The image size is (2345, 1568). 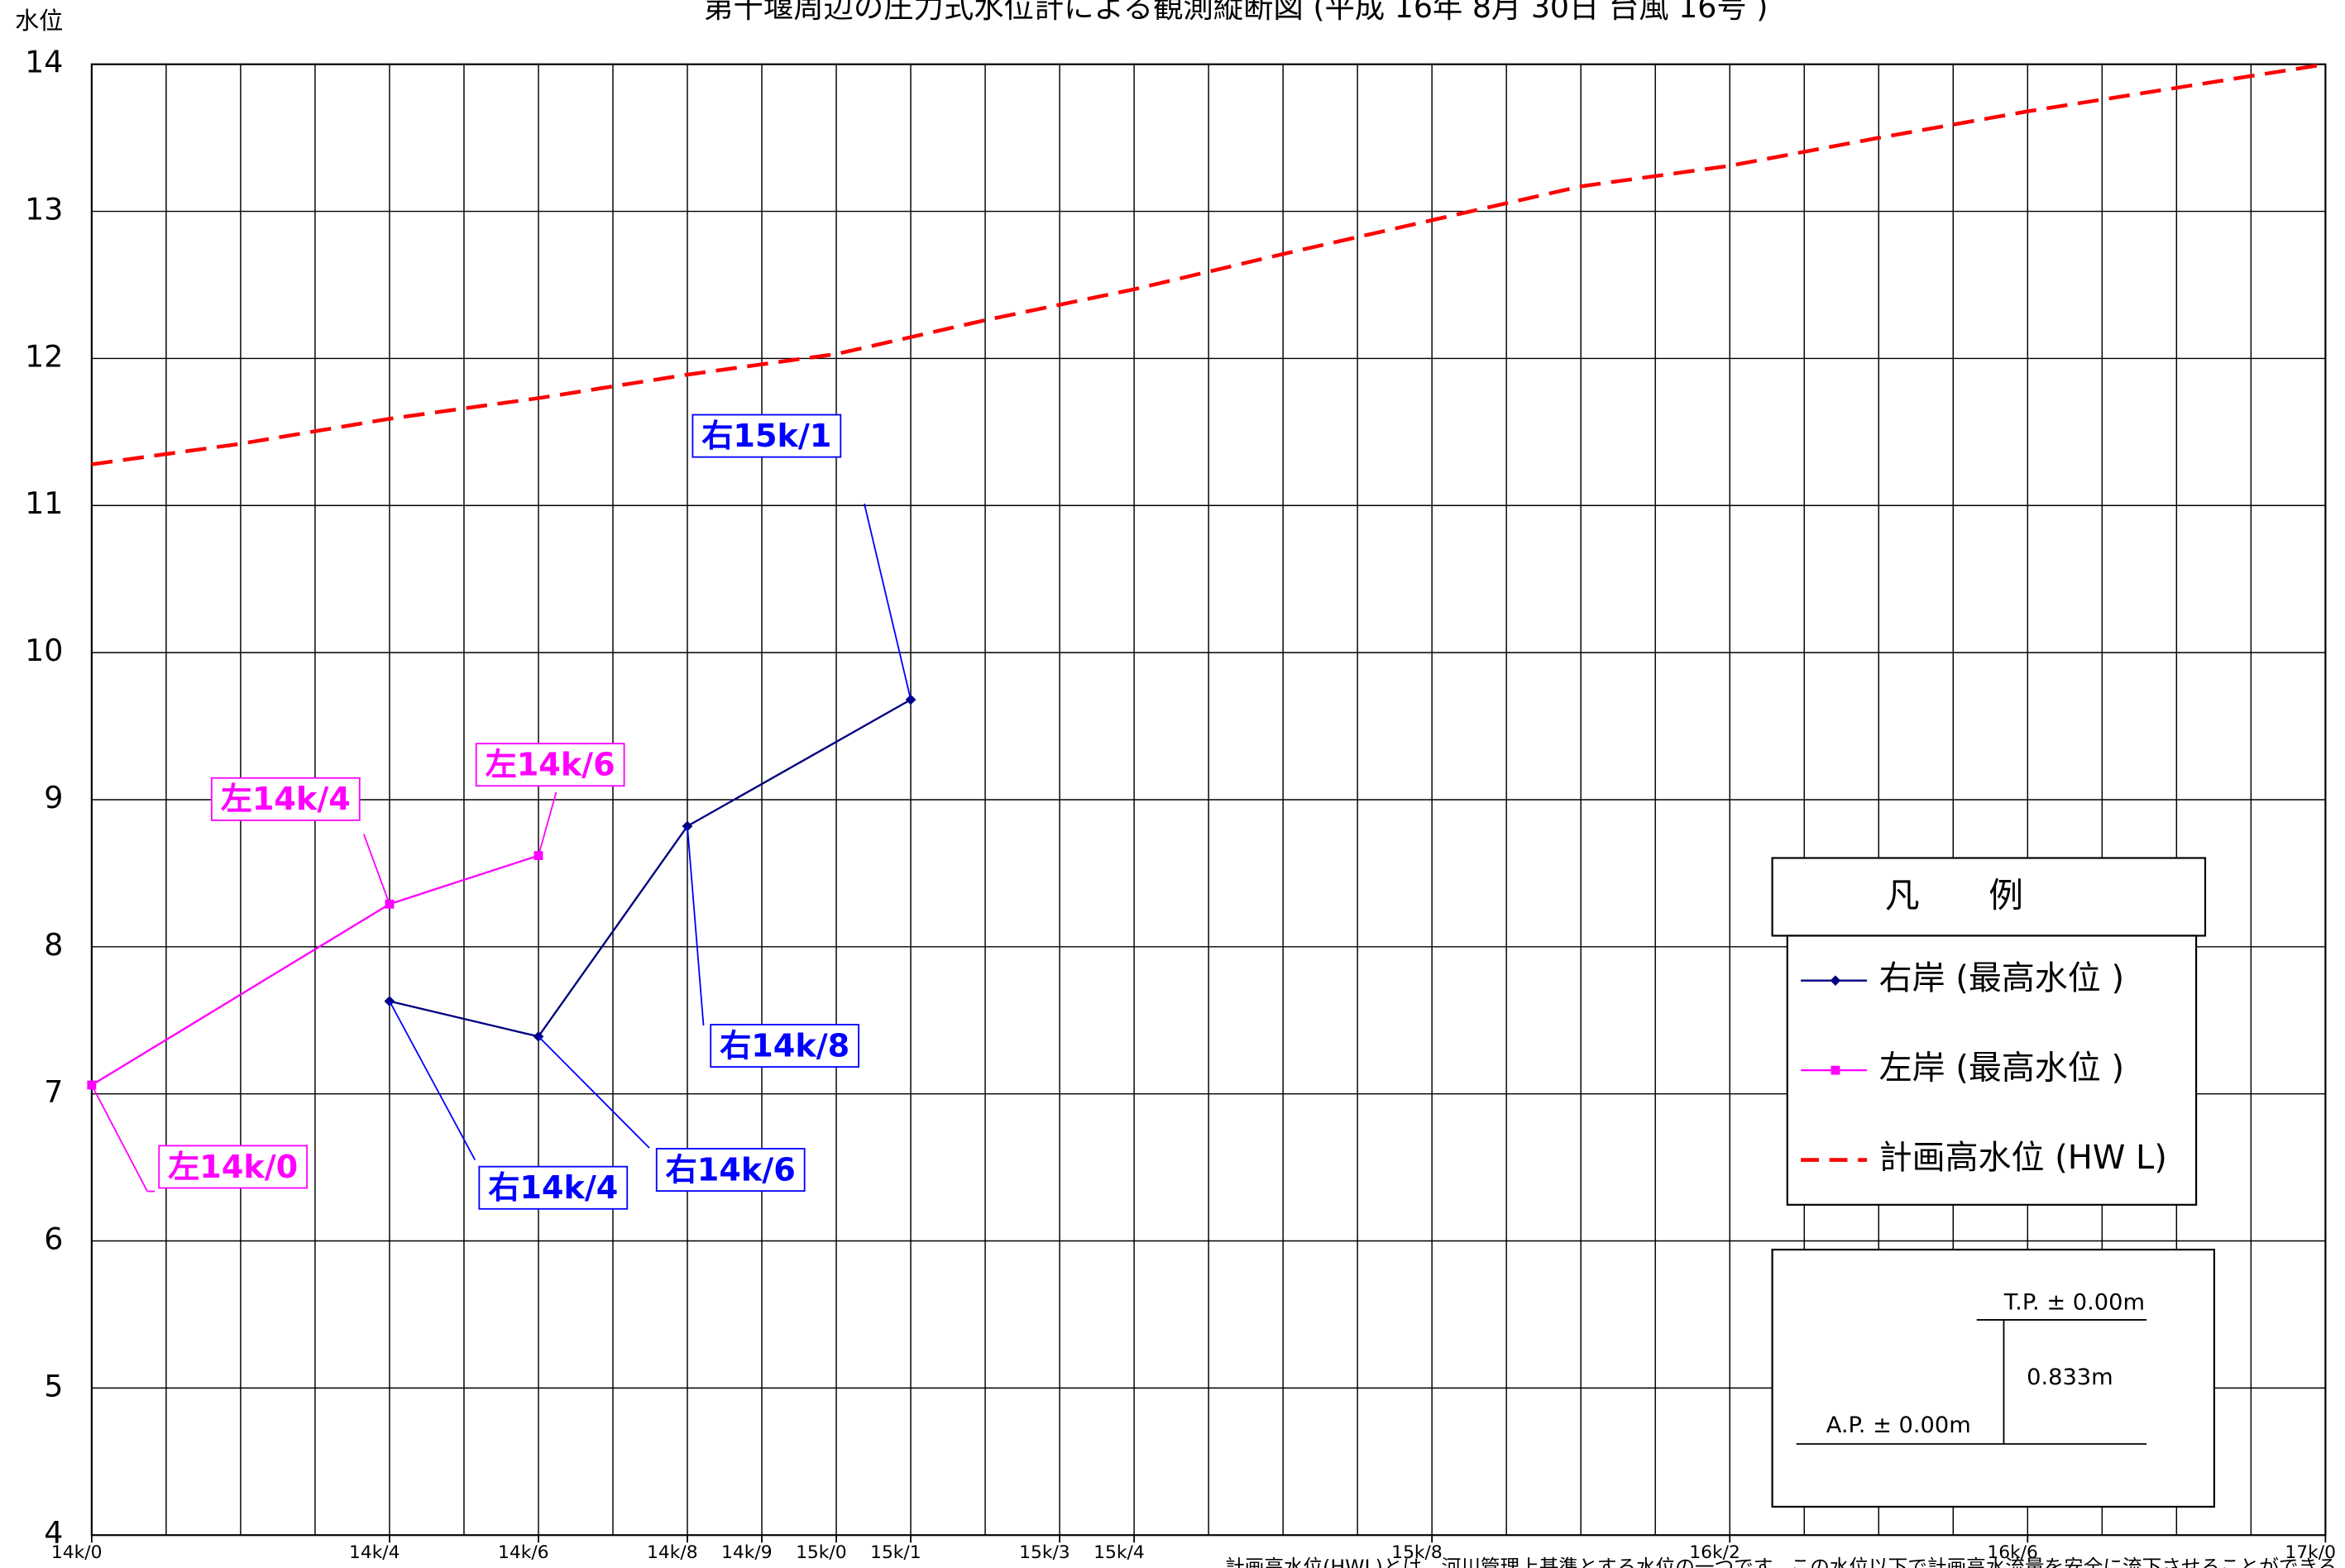 I want to click on series-line, so click(x=650, y=868).